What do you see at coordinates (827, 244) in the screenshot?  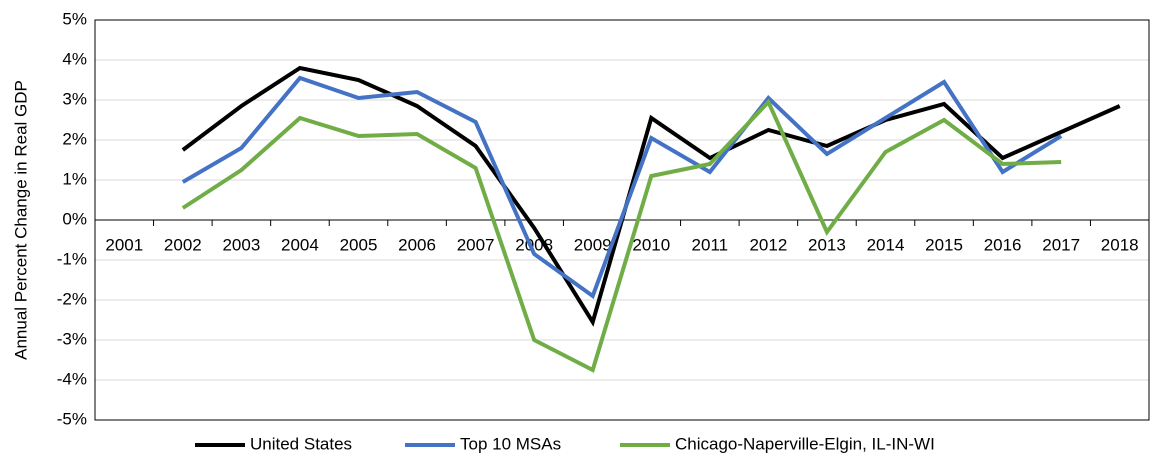 I see `x-tick-label: 2013` at bounding box center [827, 244].